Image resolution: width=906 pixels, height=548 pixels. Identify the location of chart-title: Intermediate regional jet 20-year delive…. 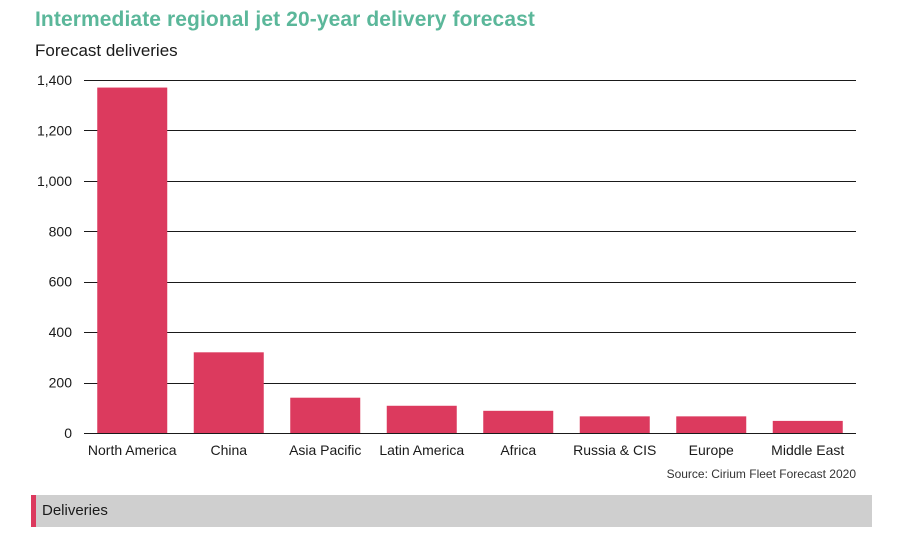
(285, 19).